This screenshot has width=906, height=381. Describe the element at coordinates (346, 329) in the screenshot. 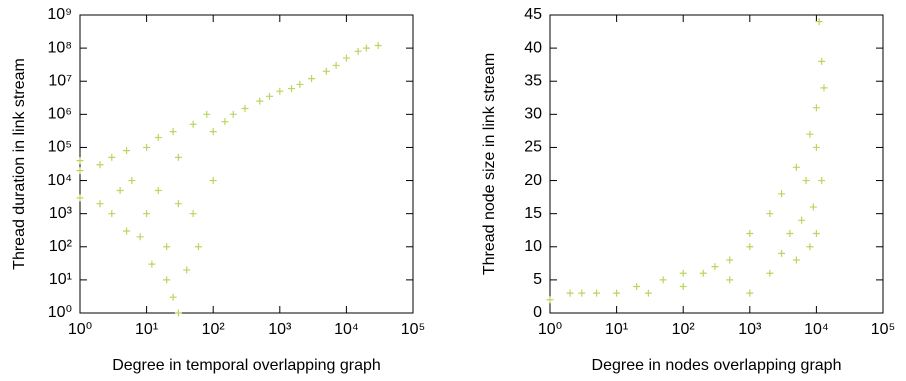

I see `x-tick-label: 10⁴` at that location.